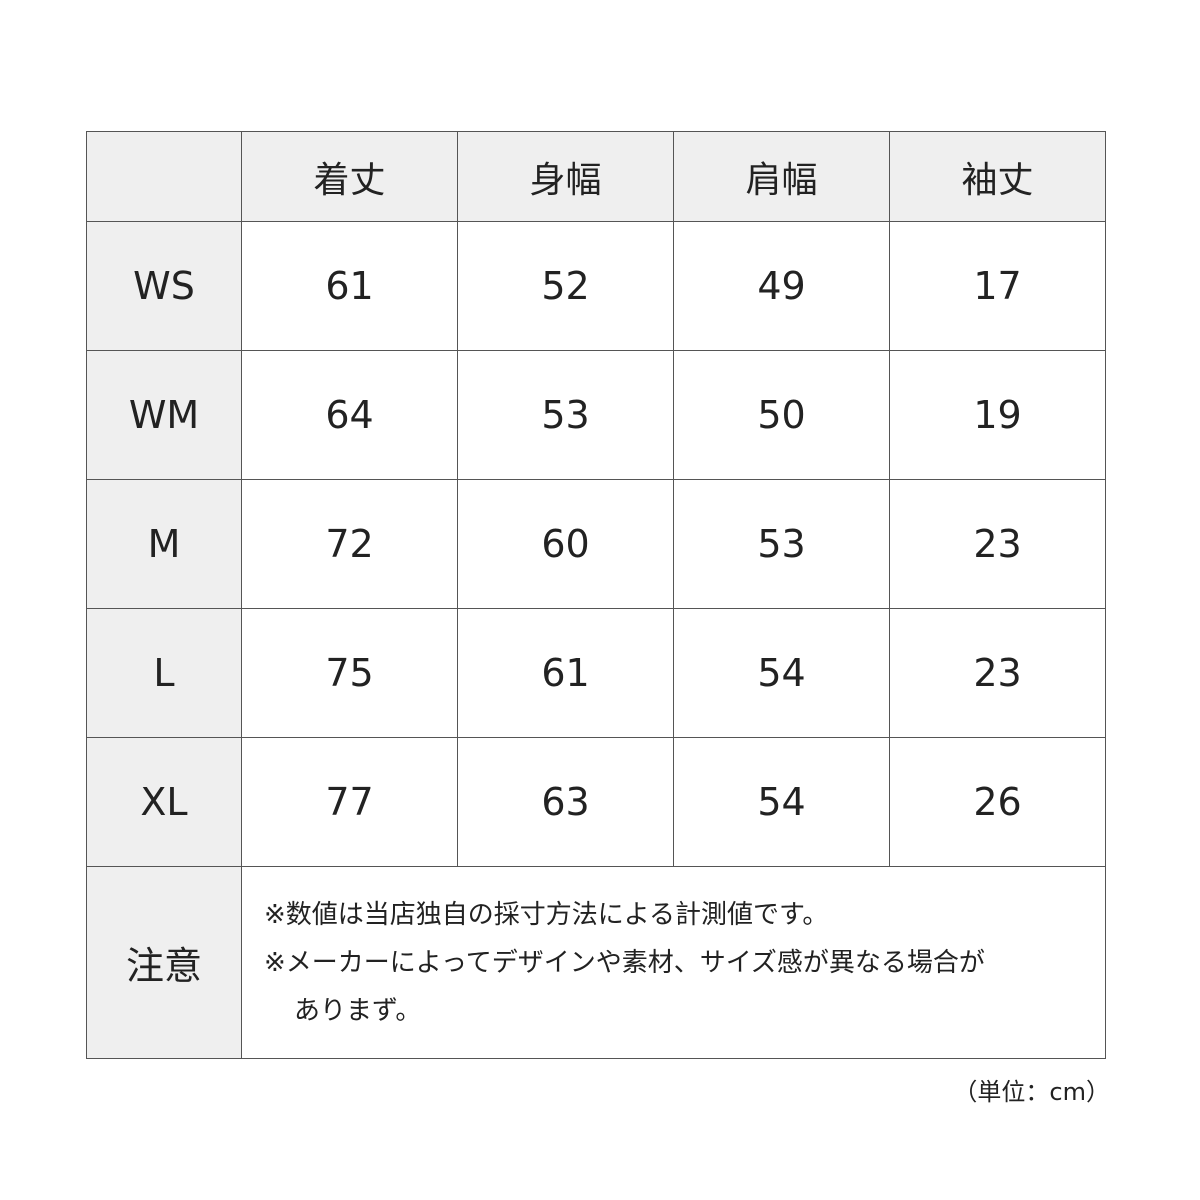 This screenshot has width=1200, height=1200. I want to click on value-cell: 75, so click(349, 673).